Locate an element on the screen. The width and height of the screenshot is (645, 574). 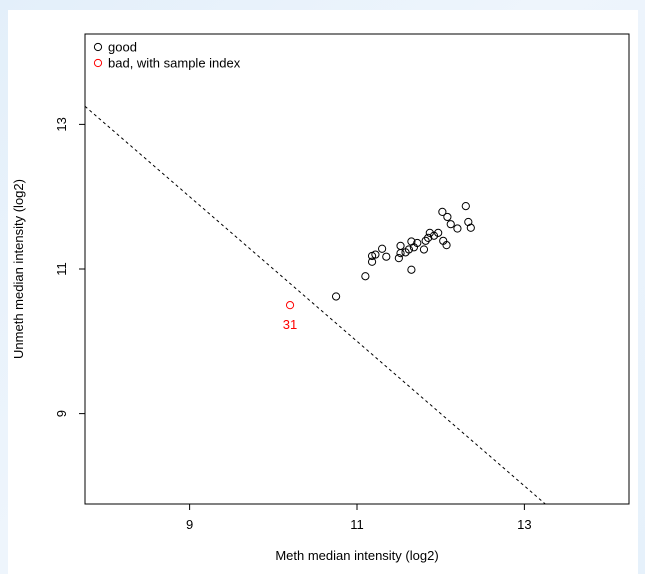
legend-label: good is located at coordinates (122, 47).